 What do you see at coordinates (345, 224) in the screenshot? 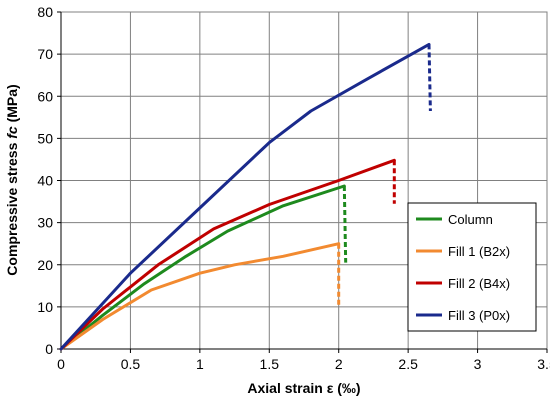
I see `series-drop-column` at bounding box center [345, 224].